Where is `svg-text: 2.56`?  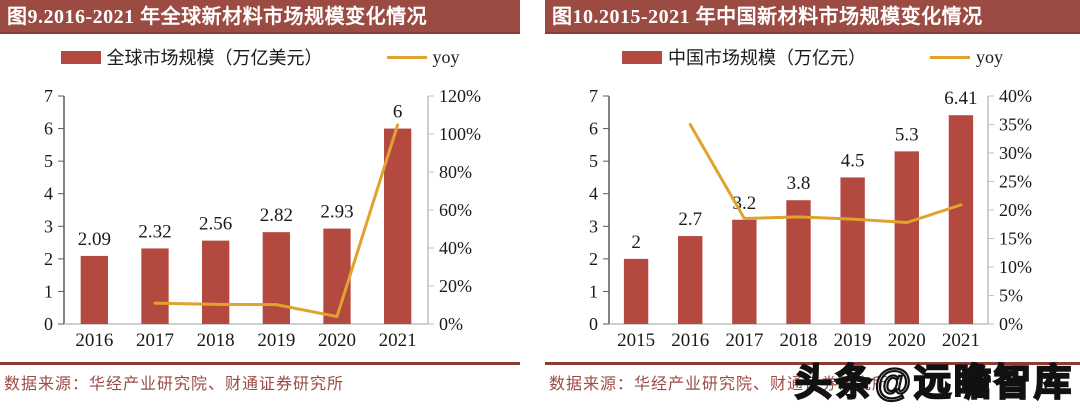
svg-text: 2.56 is located at coordinates (215, 224).